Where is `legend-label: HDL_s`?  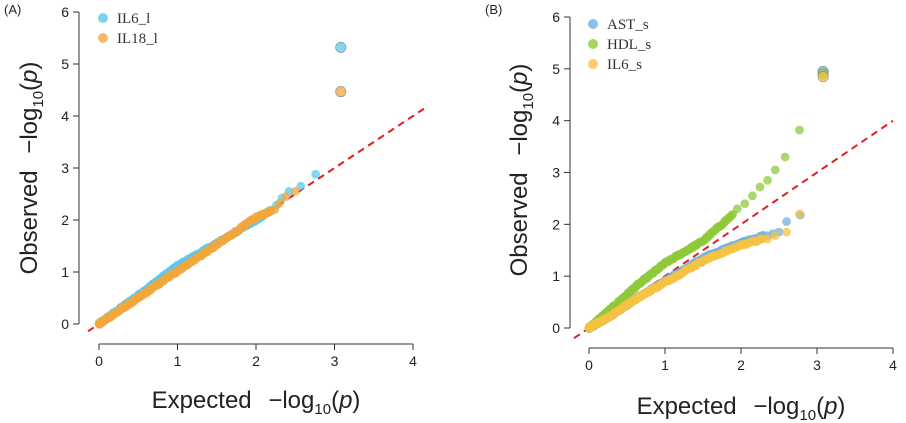 legend-label: HDL_s is located at coordinates (629, 45).